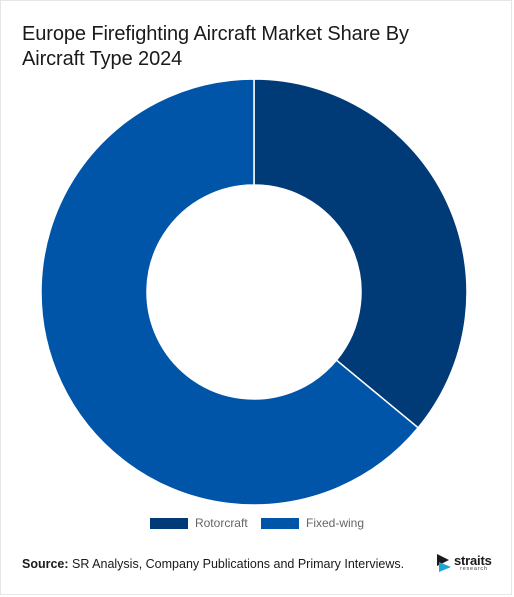  Describe the element at coordinates (257, 524) in the screenshot. I see `chart-legend: Rotorcraft Fixed-wing` at that location.